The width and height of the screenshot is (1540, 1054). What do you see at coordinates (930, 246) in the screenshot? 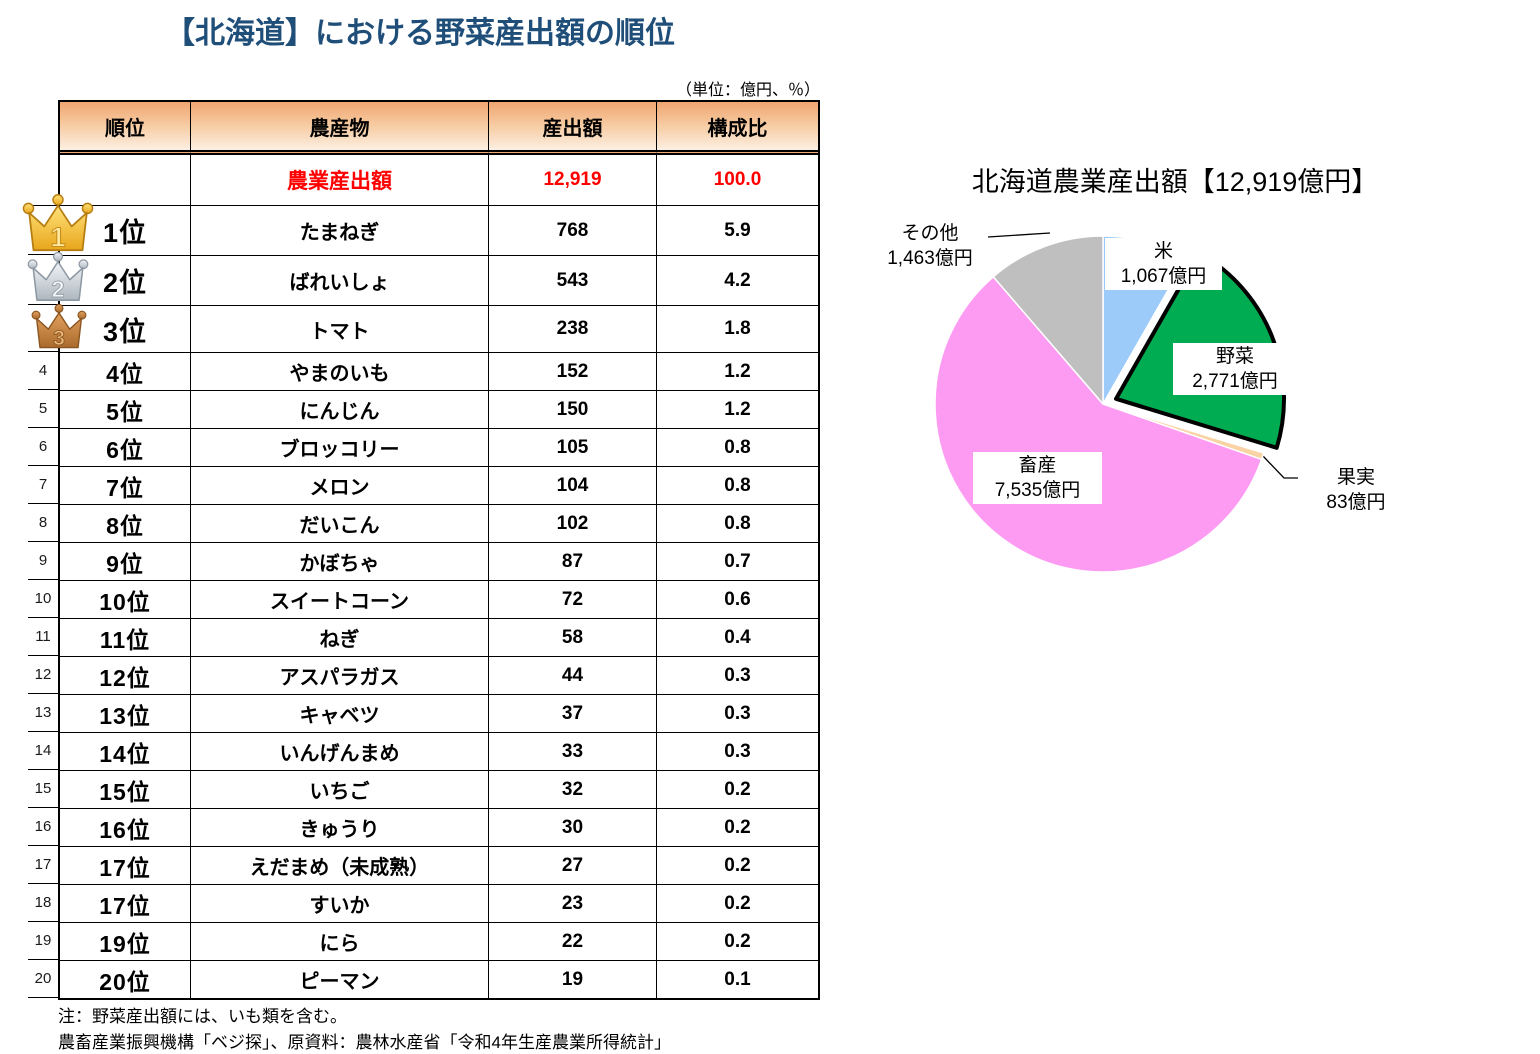
I see `pie-label-other: その他 1,463億円` at bounding box center [930, 246].